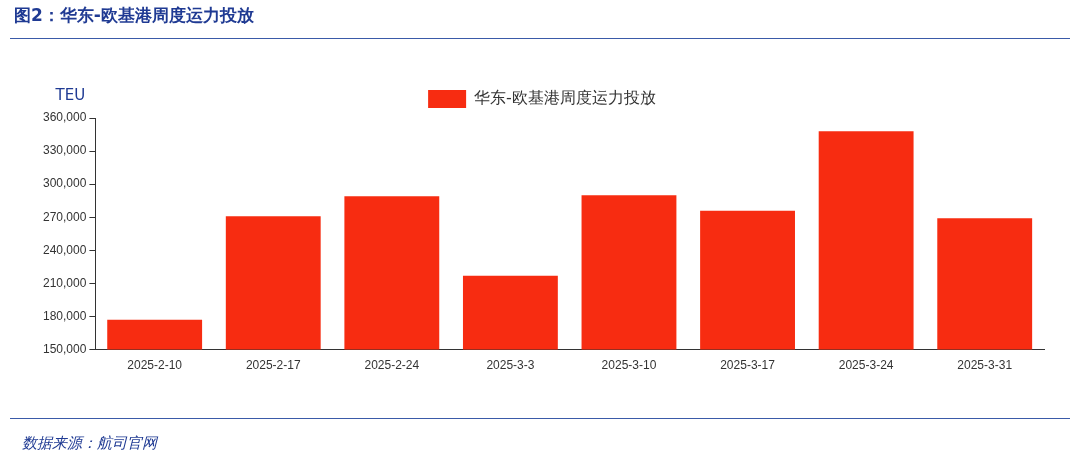 The width and height of the screenshot is (1080, 460). What do you see at coordinates (64, 216) in the screenshot?
I see `y-tick-label: 270,000` at bounding box center [64, 216].